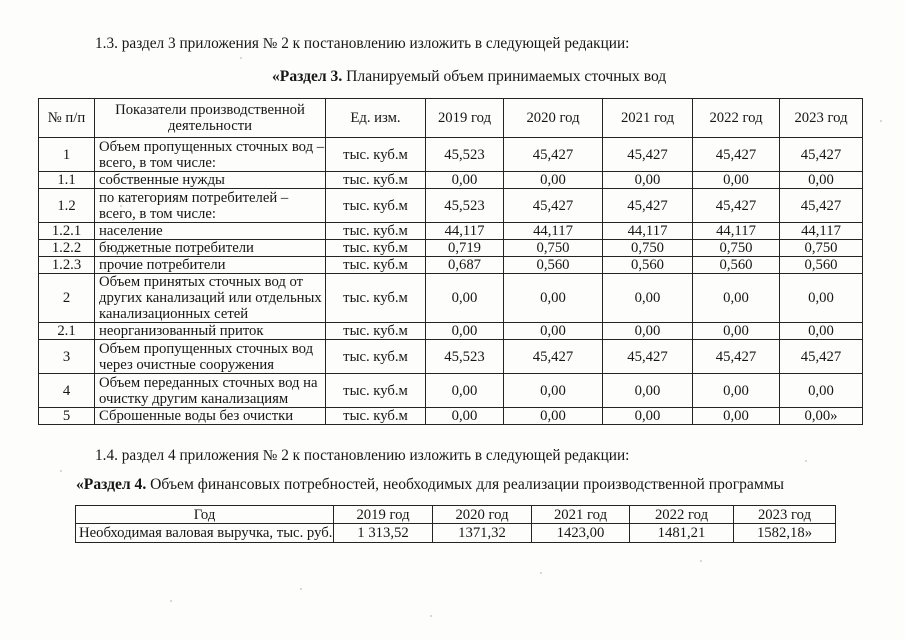  Describe the element at coordinates (66, 205) in the screenshot. I see `row-number-cell: 1.2` at that location.